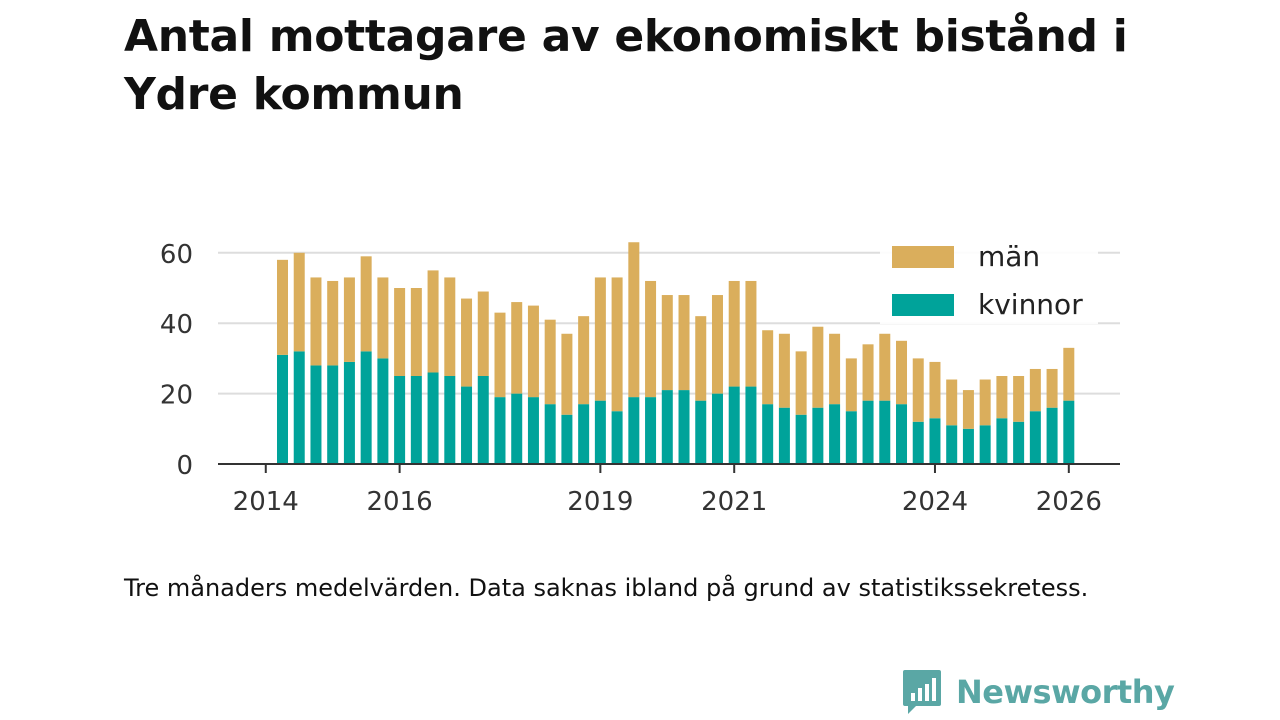 The image size is (1280, 720). Describe the element at coordinates (400, 502) in the screenshot. I see `x-tick-label: 2016` at that location.